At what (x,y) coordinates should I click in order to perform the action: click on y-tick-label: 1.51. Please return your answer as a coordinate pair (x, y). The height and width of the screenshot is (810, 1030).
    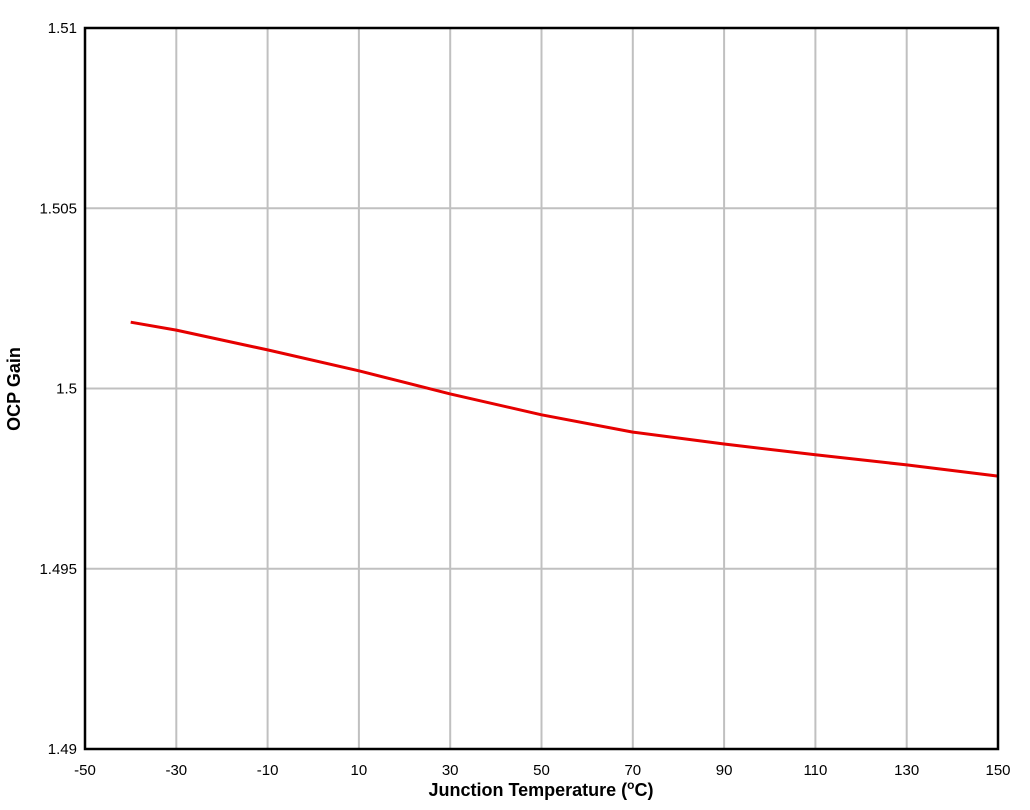
    Looking at the image, I should click on (62, 28).